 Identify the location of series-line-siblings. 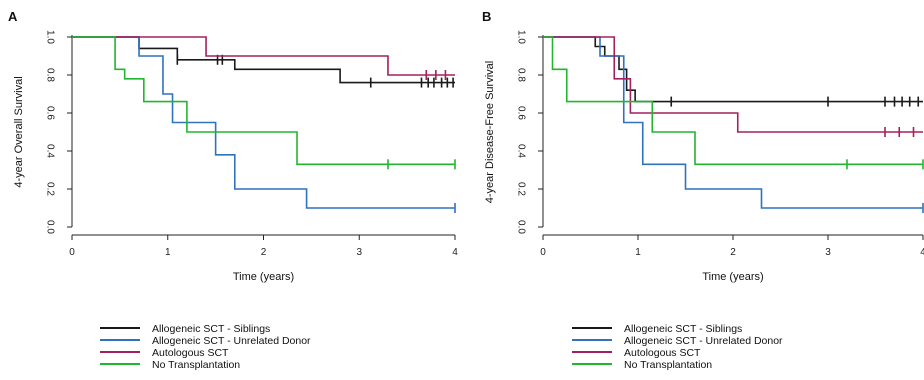
(733, 69).